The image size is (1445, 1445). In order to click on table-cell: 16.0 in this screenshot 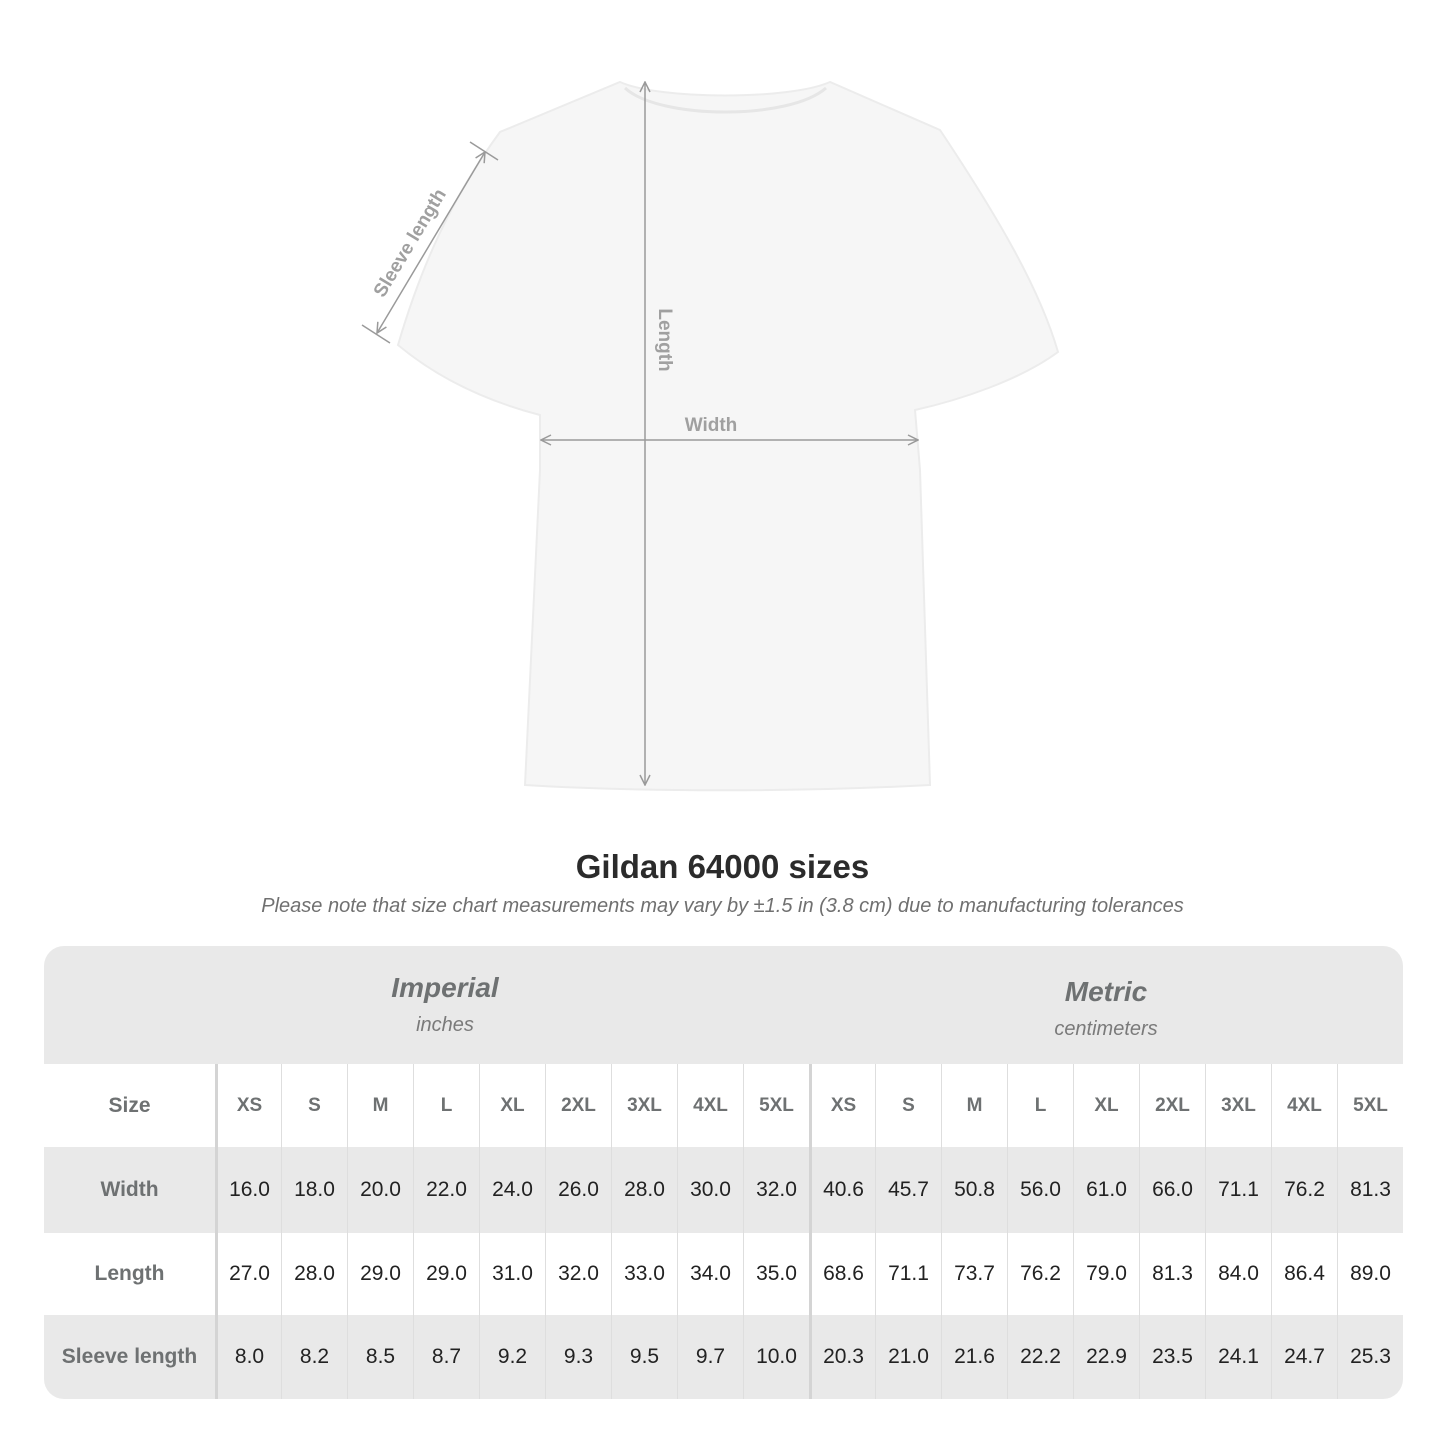, I will do `click(248, 1190)`.